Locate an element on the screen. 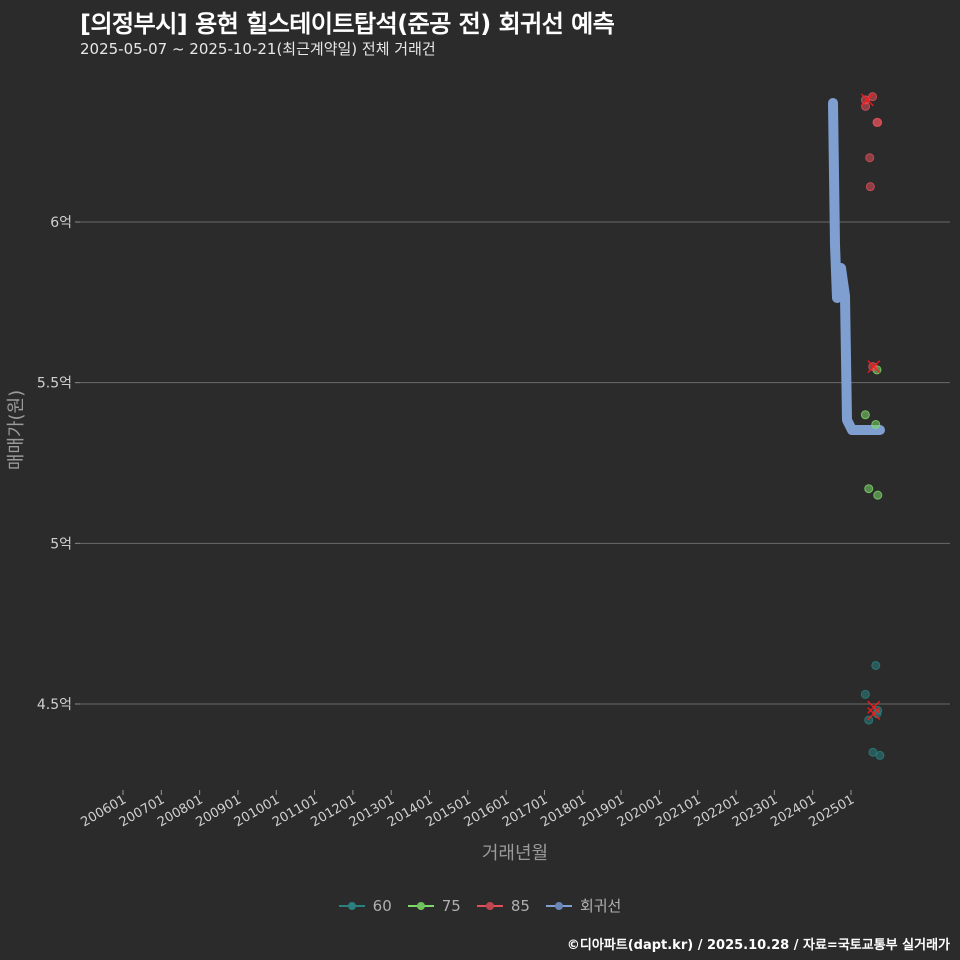 This screenshot has width=960, height=960. legend-item-60: 60 is located at coordinates (365, 906).